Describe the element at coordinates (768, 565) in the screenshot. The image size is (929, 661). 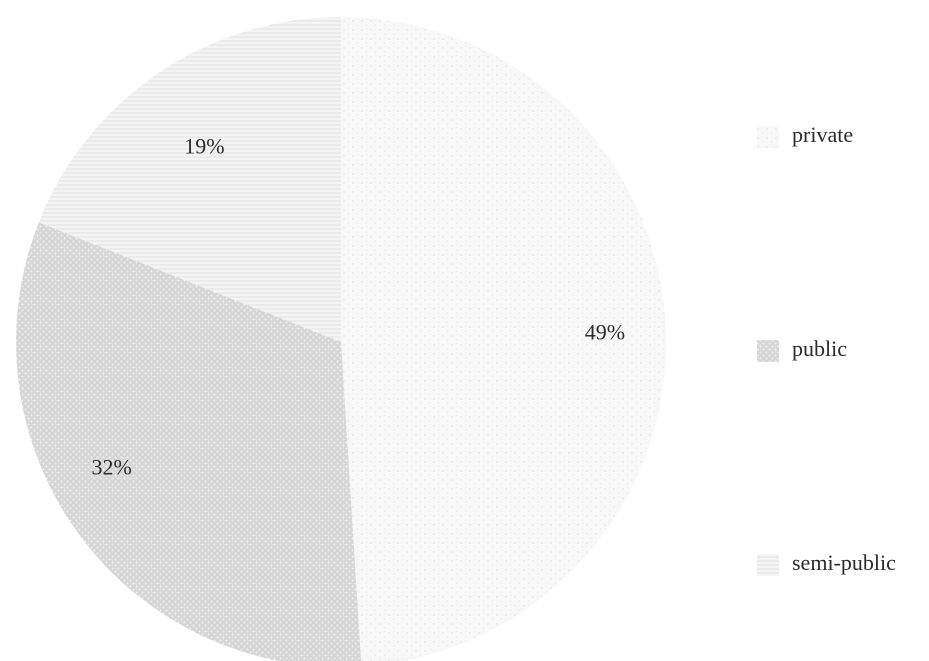
I see `legend-swatch-semi-public` at that location.